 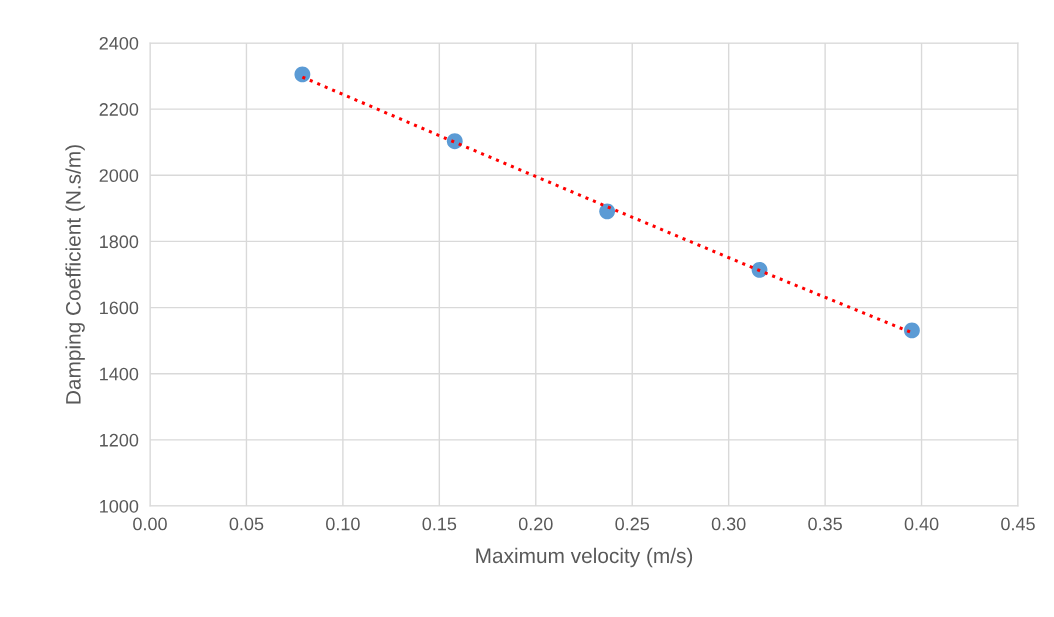 I want to click on y-tick-label: 1200, so click(x=119, y=440).